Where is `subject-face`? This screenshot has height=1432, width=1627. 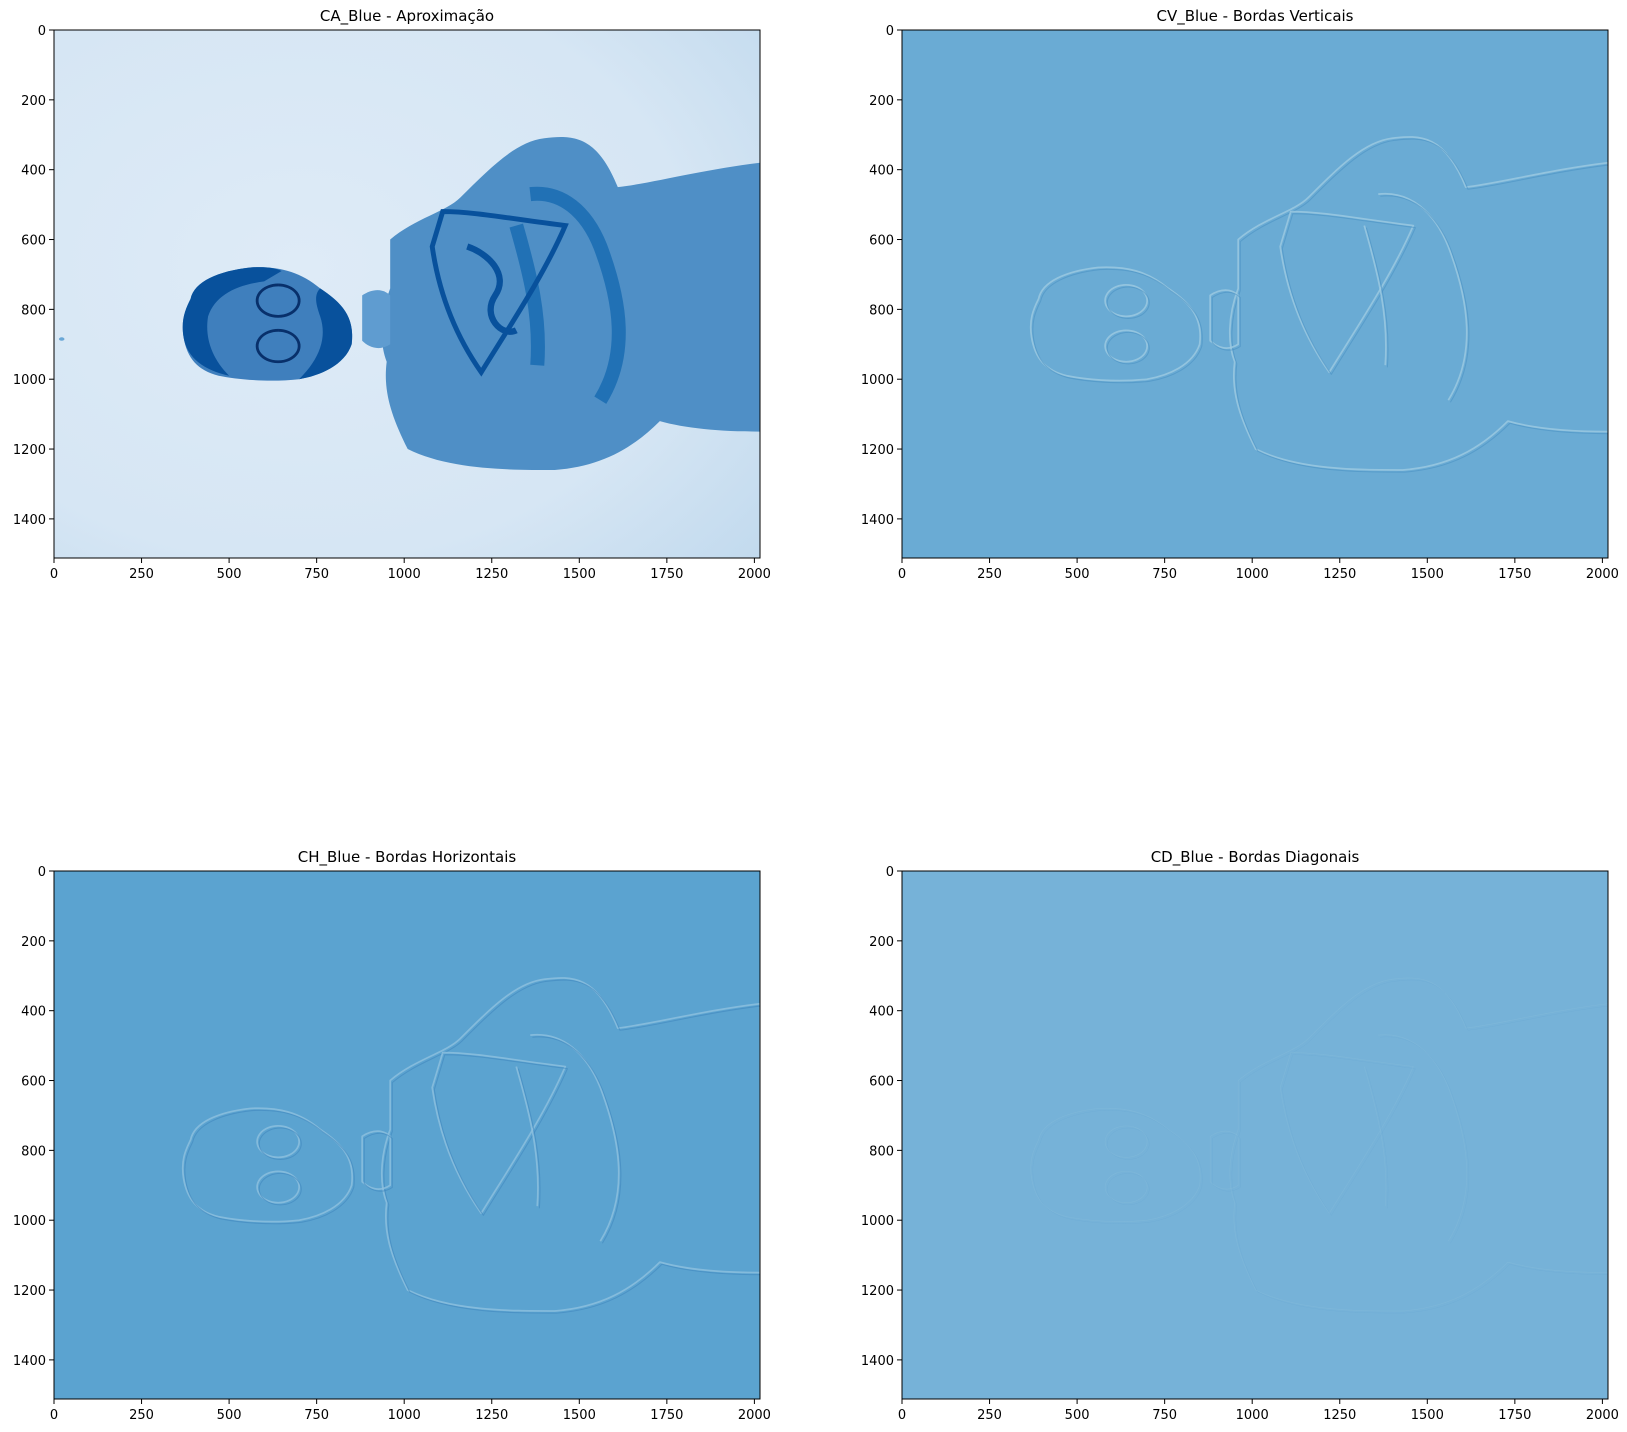
subject-face is located at coordinates (267, 324).